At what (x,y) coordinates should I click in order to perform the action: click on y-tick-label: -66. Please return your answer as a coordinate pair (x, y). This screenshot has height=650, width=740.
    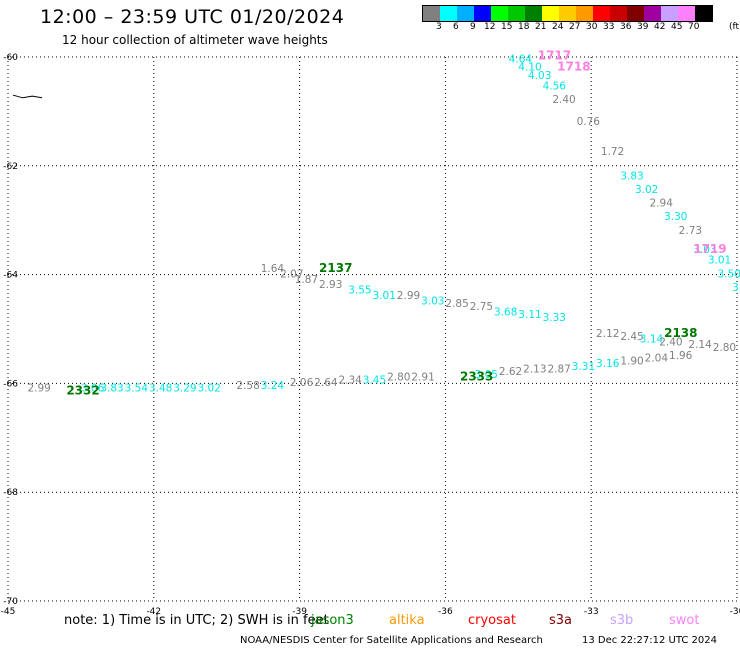
    Looking at the image, I should click on (10, 384).